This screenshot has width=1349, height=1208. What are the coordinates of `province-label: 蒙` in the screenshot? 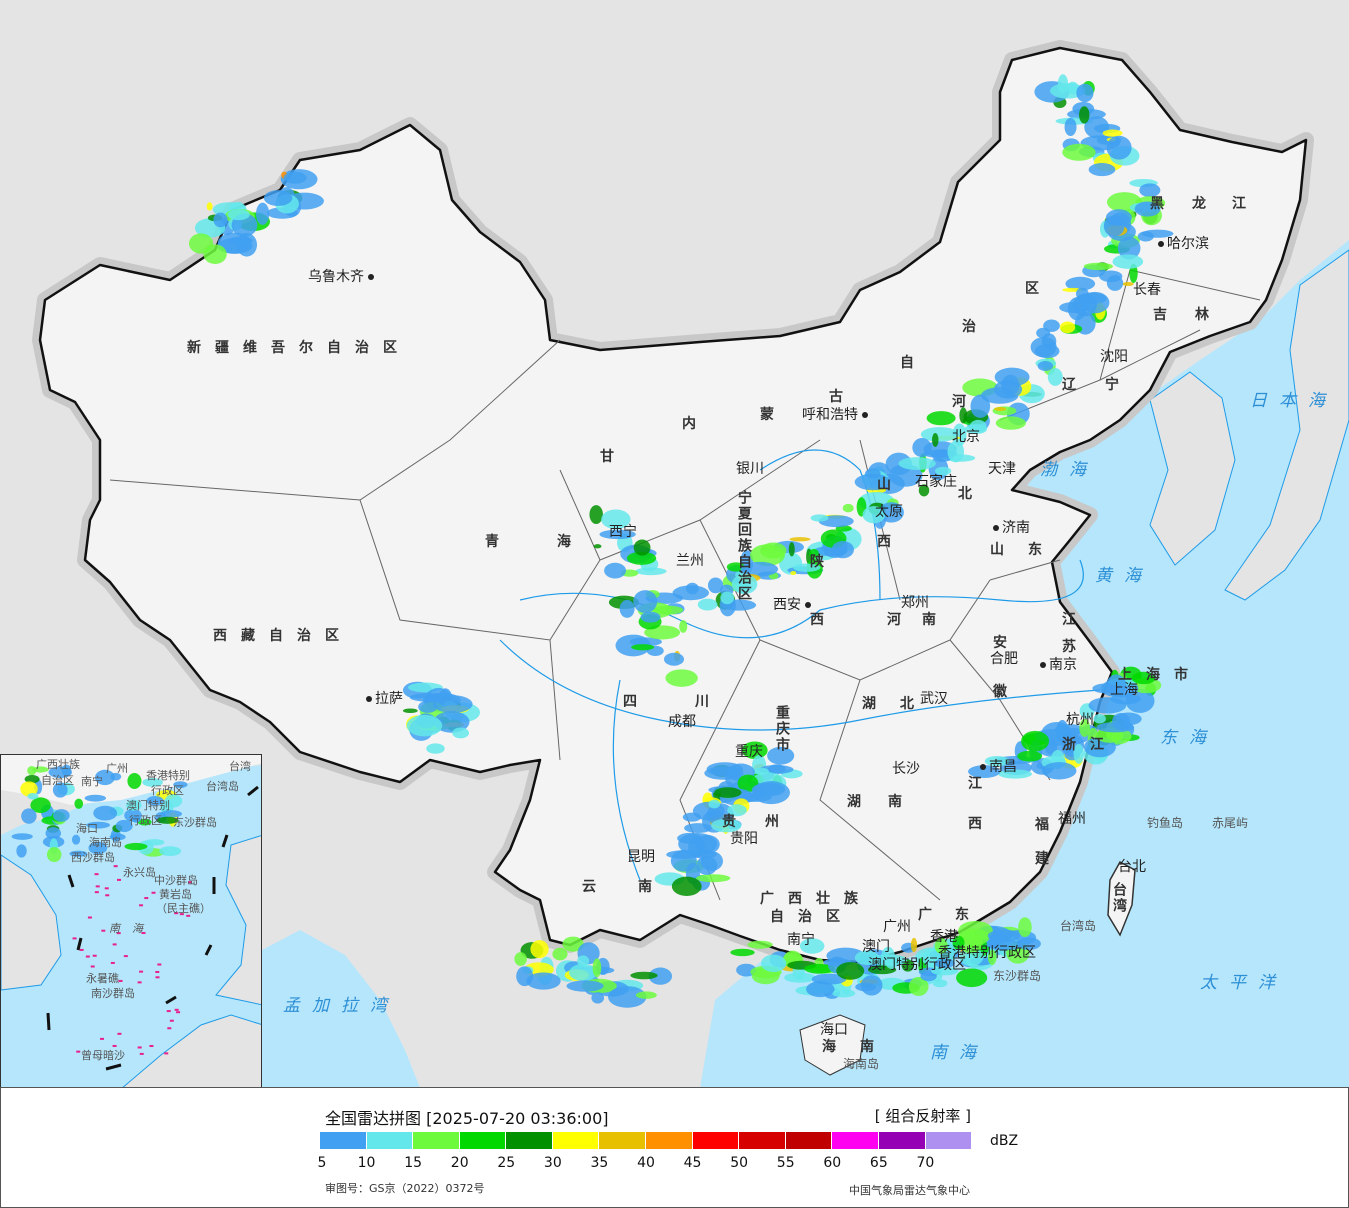 It's located at (774, 415).